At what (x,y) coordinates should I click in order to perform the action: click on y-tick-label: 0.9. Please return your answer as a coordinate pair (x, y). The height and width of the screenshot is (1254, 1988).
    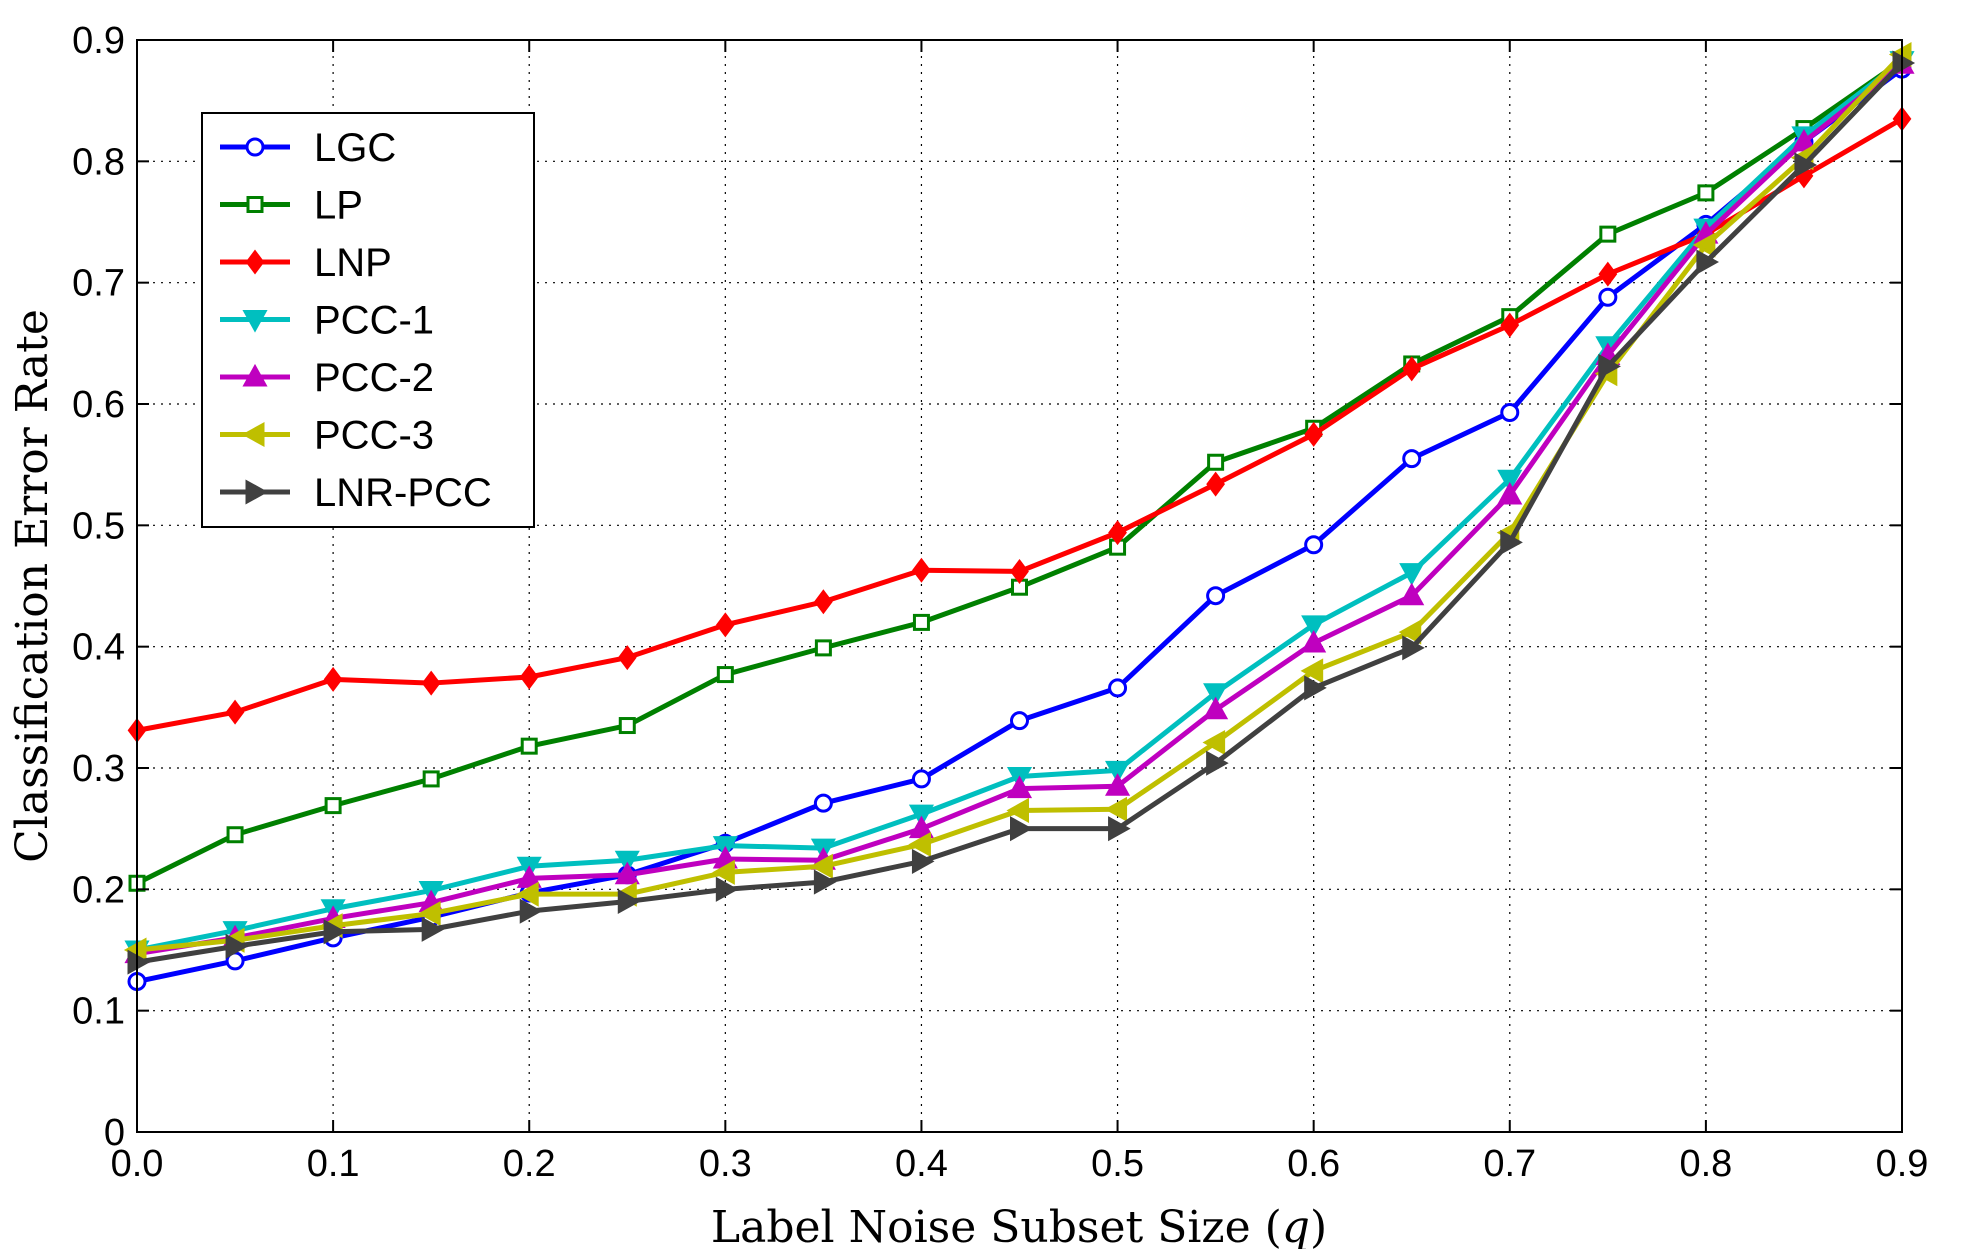
    Looking at the image, I should click on (98, 41).